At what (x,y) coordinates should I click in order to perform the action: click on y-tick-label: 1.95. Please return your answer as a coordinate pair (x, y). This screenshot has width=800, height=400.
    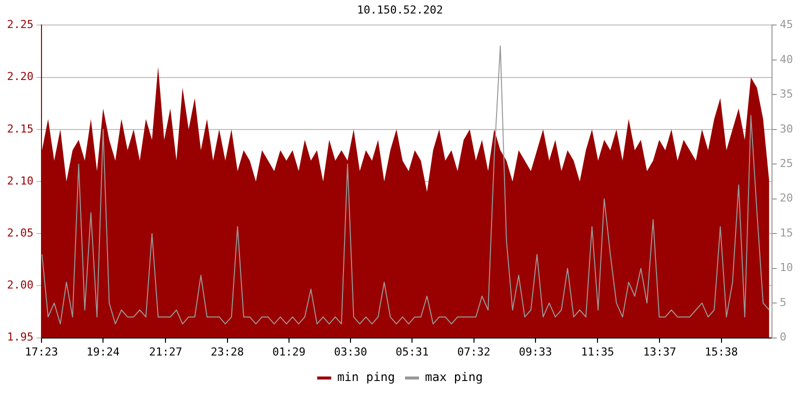
    Looking at the image, I should click on (20, 337).